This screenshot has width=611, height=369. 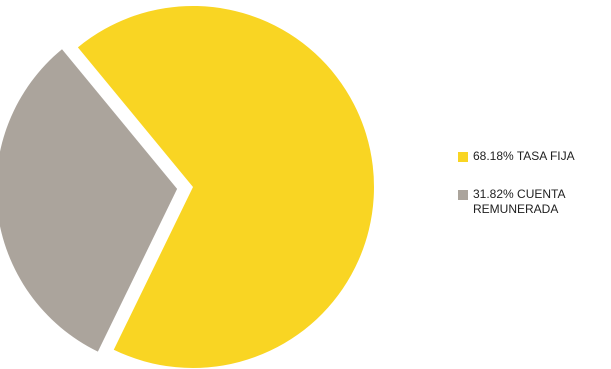 I want to click on legend-swatch-tasa-fija, so click(x=463, y=157).